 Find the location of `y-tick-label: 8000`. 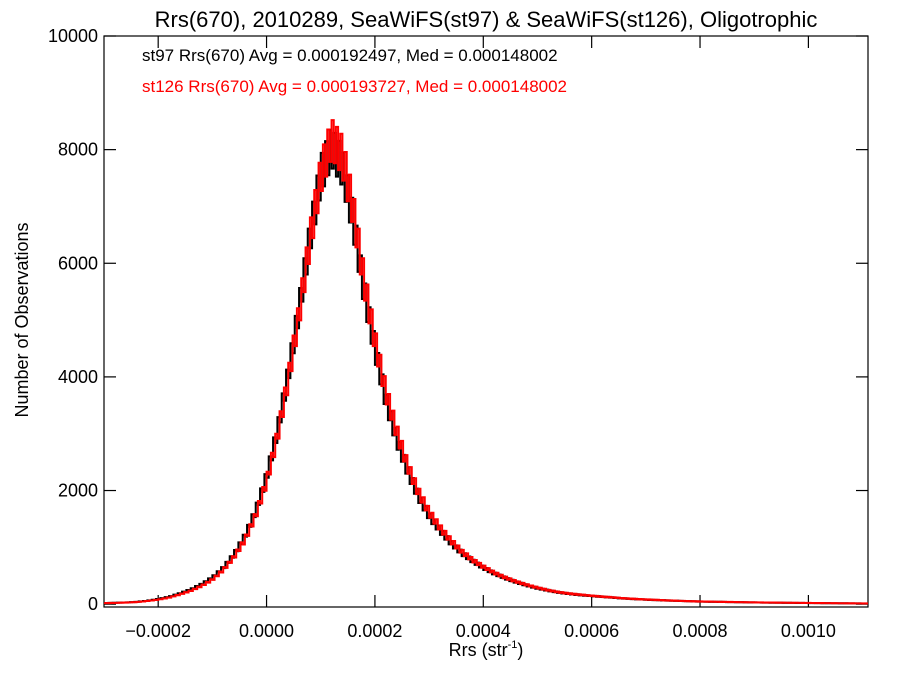

y-tick-label: 8000 is located at coordinates (78, 150).